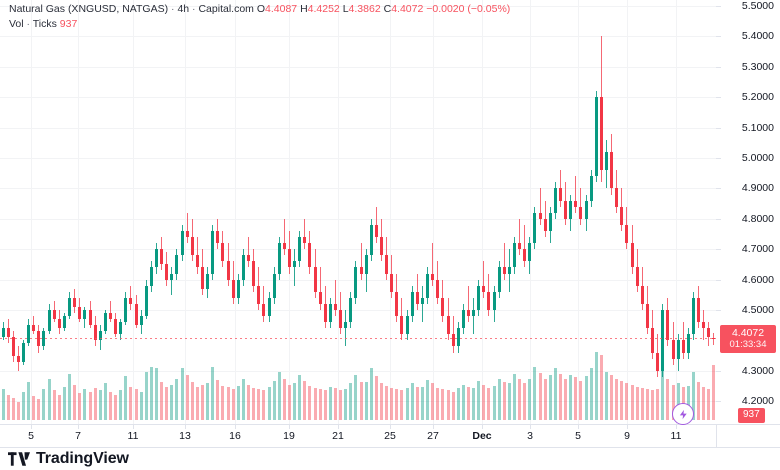  What do you see at coordinates (578, 436) in the screenshot?
I see `time-tick-label: 5` at bounding box center [578, 436].